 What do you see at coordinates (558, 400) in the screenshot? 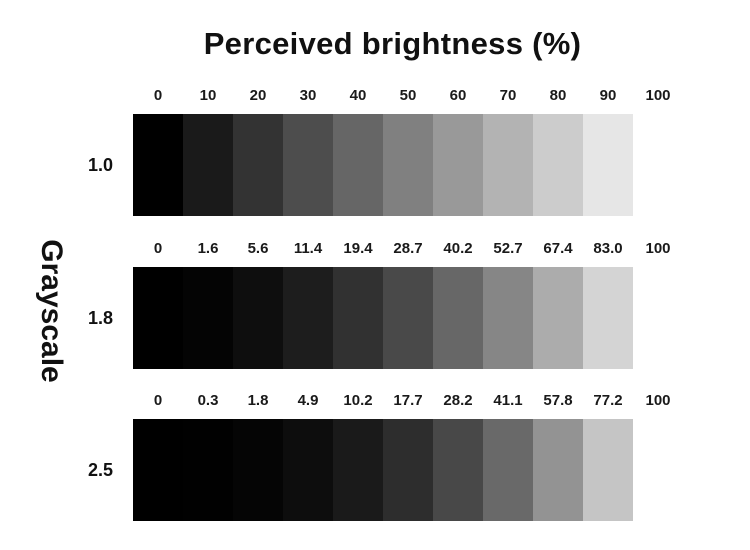
I see `brightness-value: 57.8` at bounding box center [558, 400].